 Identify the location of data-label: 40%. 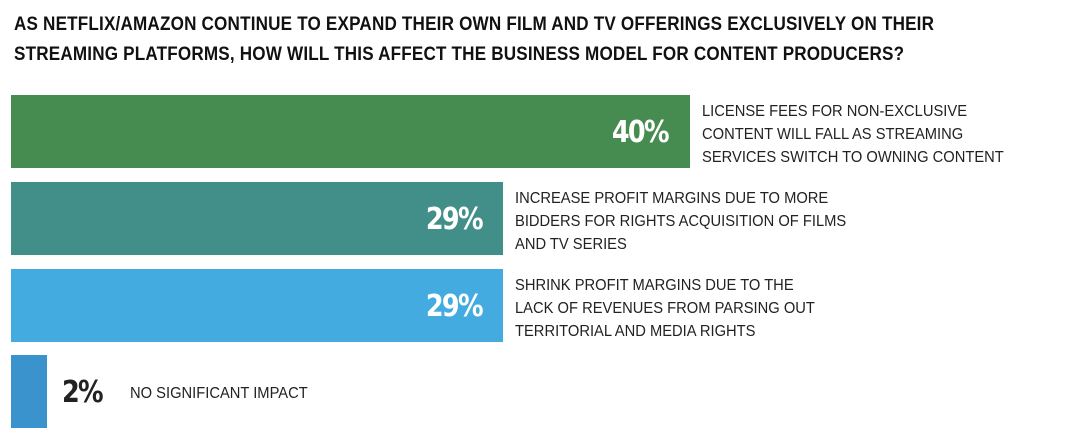
(641, 132).